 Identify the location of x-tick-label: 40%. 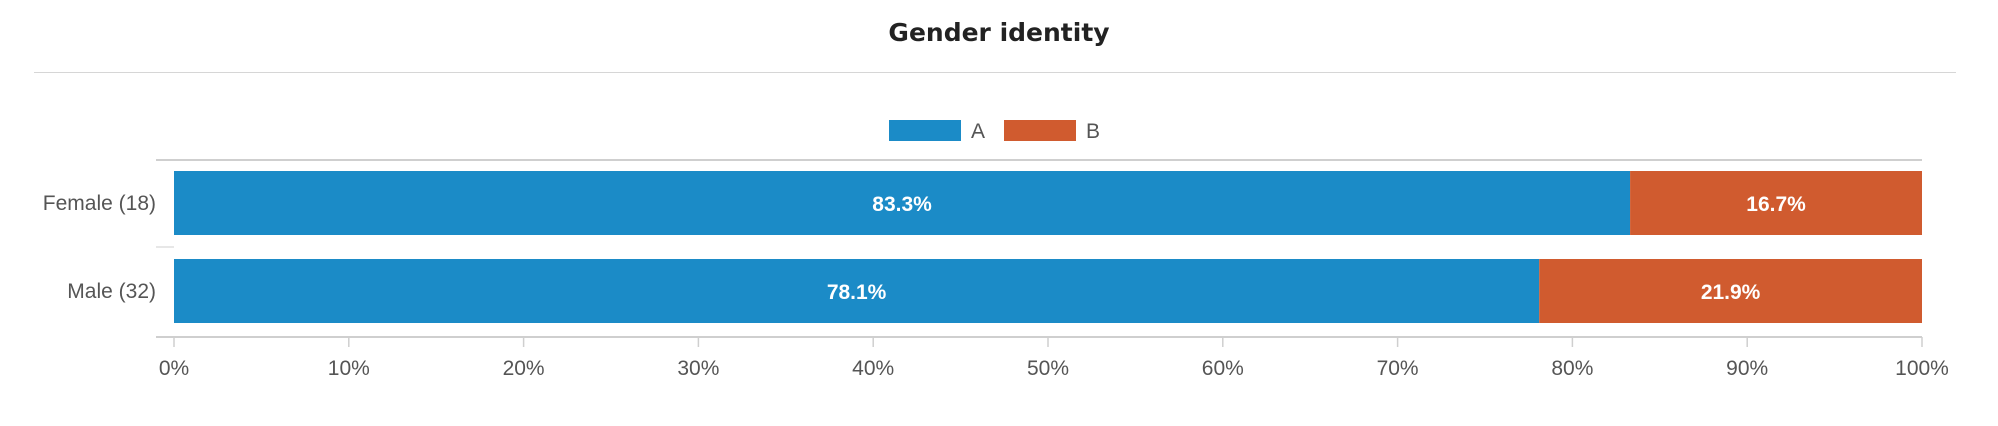
(873, 368).